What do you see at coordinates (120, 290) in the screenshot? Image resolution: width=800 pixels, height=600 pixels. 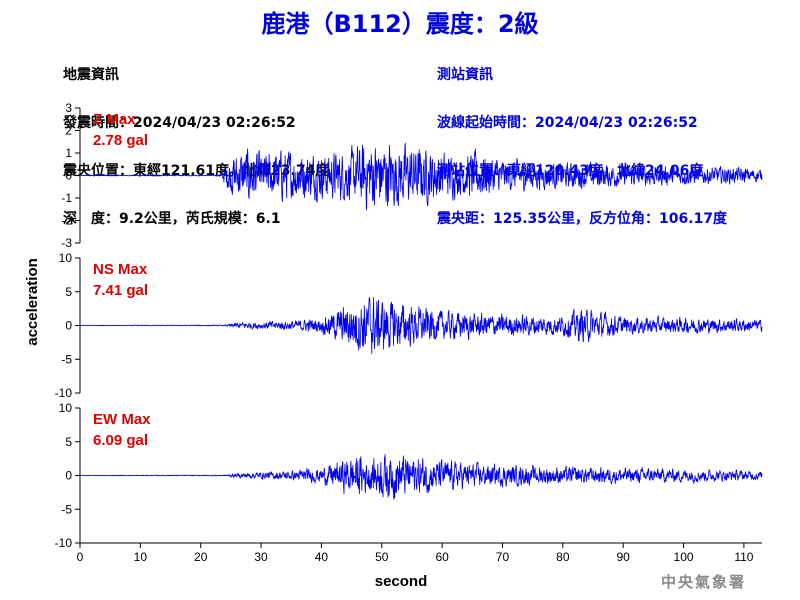 I see `max-value-ns: 7.41 gal` at bounding box center [120, 290].